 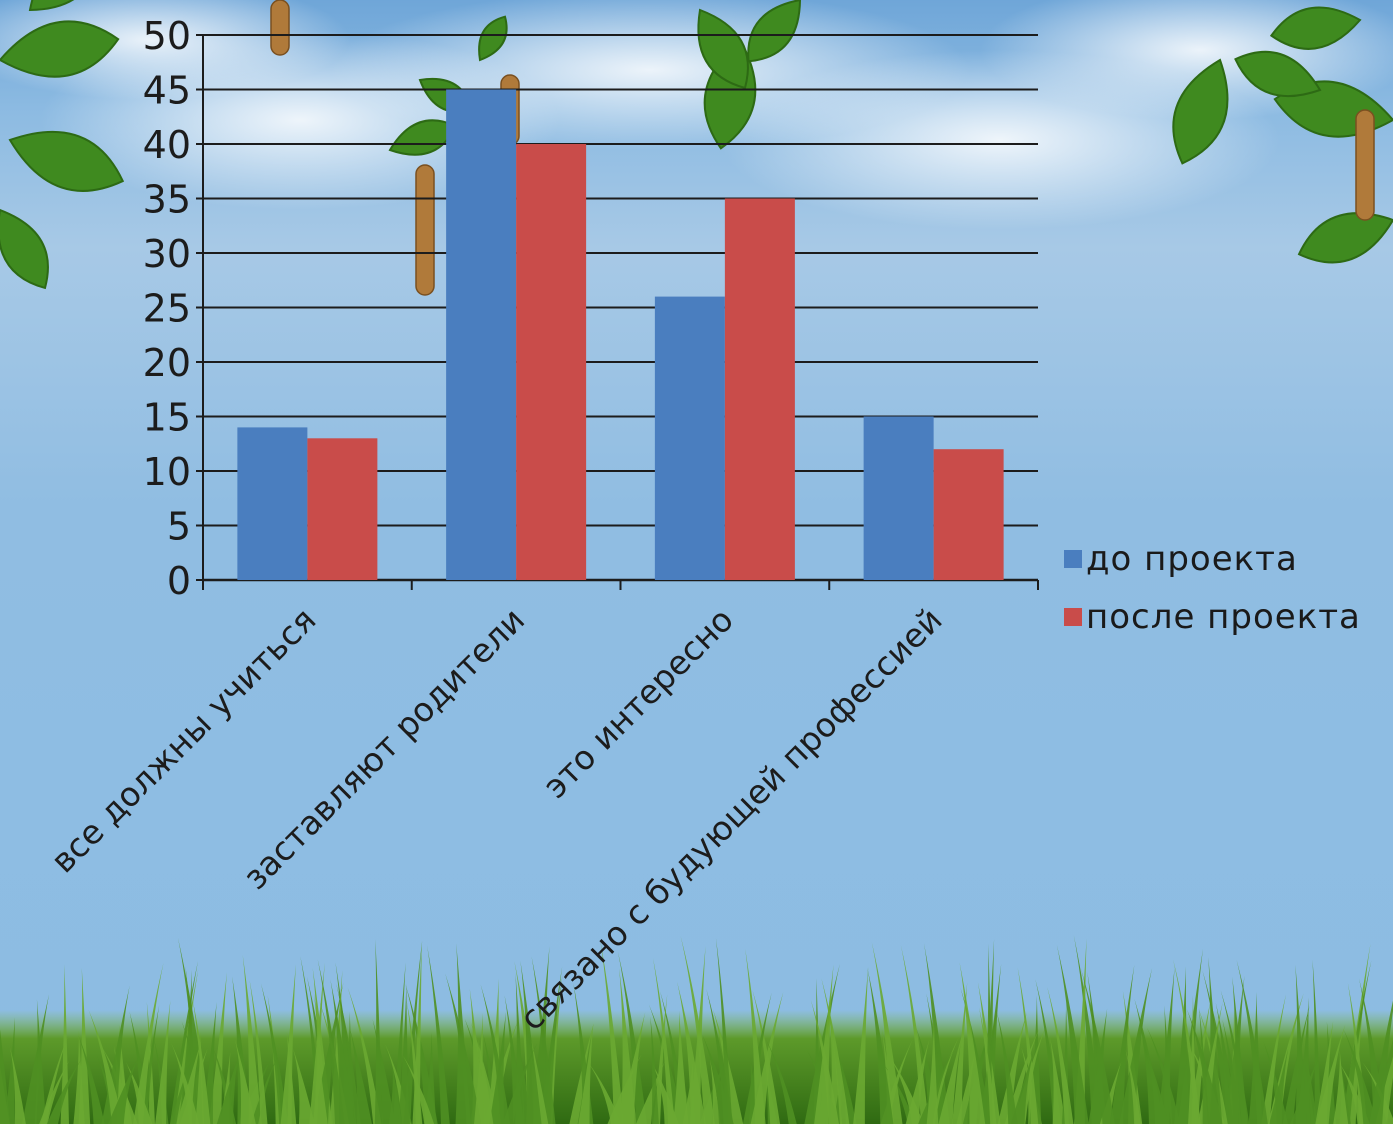 I want to click on y-tick-label-30: 30, so click(x=167, y=254).